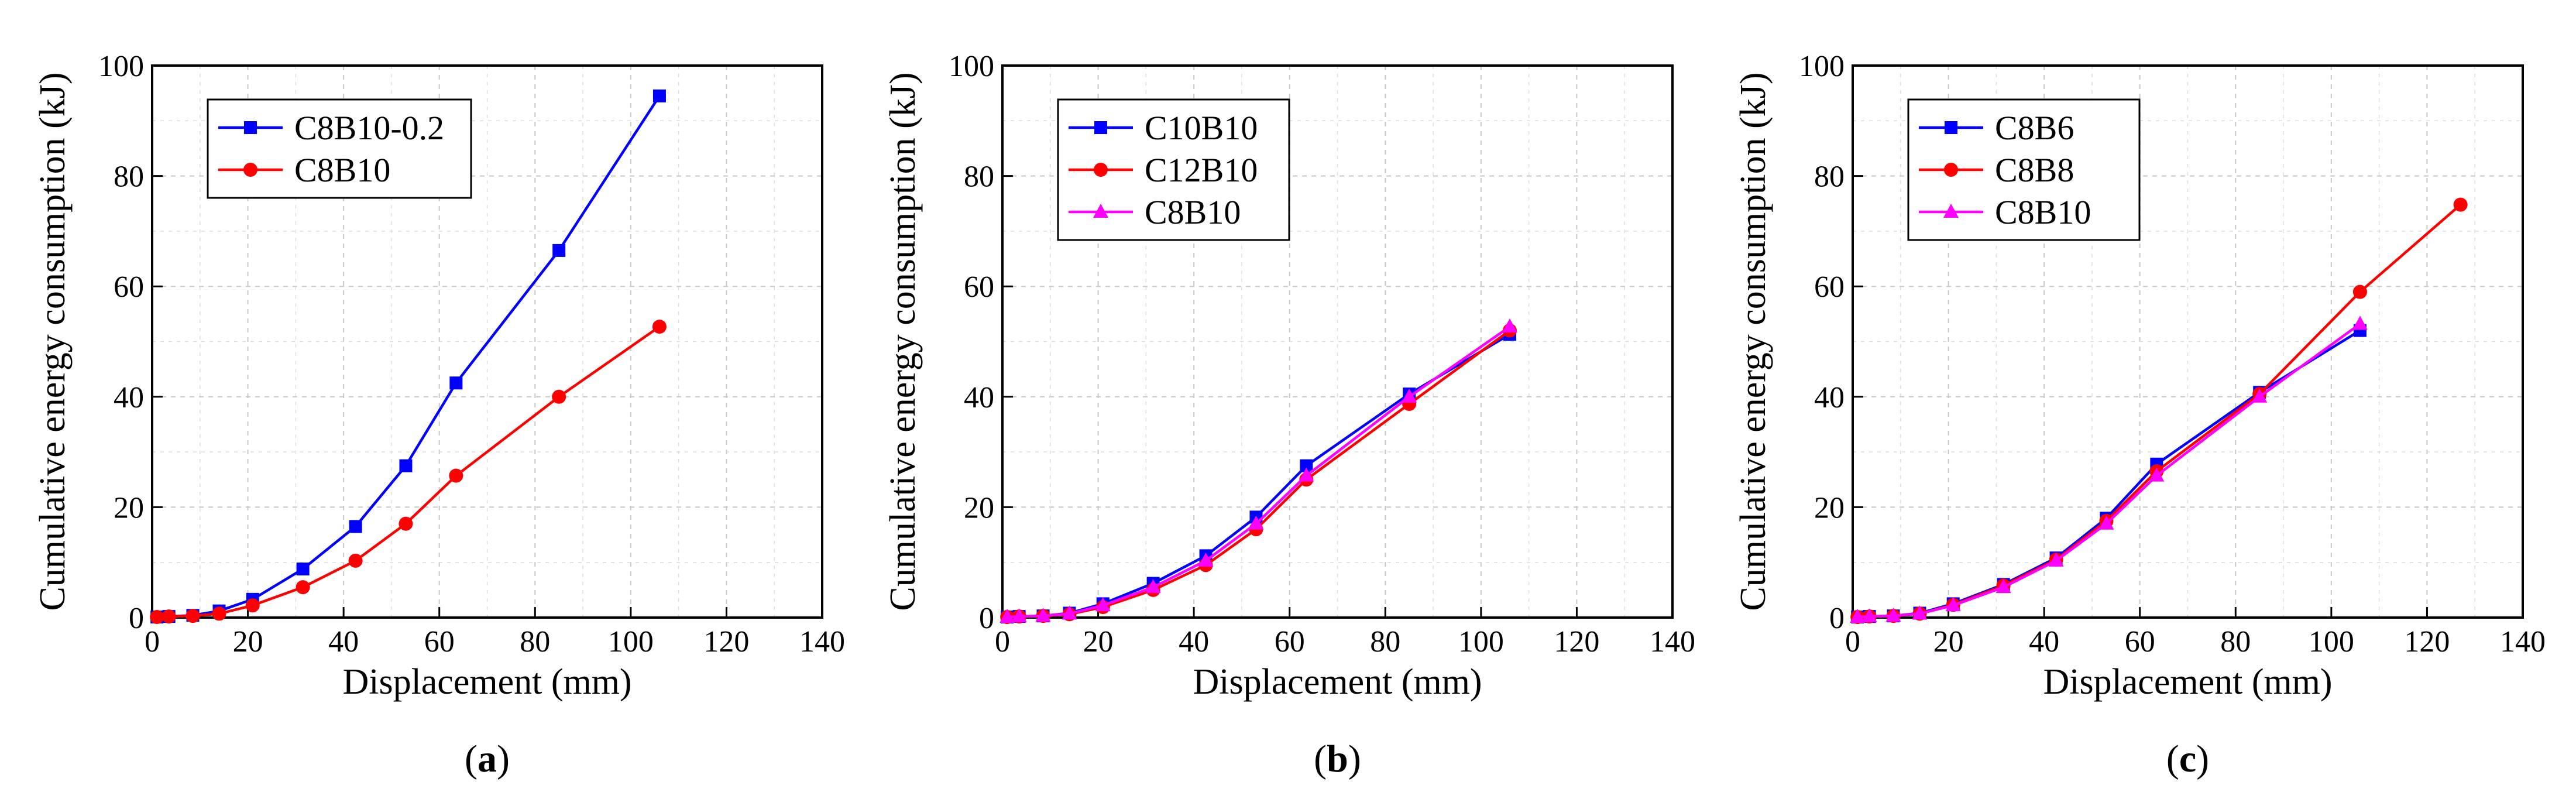  Describe the element at coordinates (2024, 169) in the screenshot. I see `legend: C8B6 C8B8 C8B10` at that location.